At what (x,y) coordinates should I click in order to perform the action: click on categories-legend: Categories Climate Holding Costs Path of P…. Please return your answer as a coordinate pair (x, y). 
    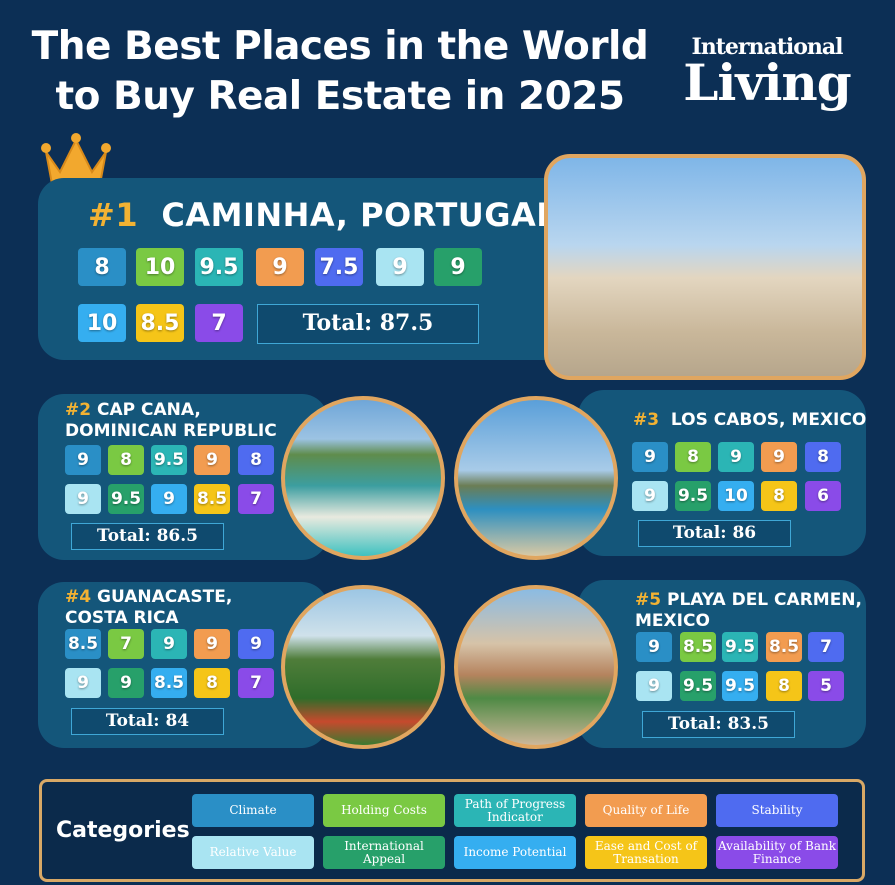
    Looking at the image, I should click on (452, 830).